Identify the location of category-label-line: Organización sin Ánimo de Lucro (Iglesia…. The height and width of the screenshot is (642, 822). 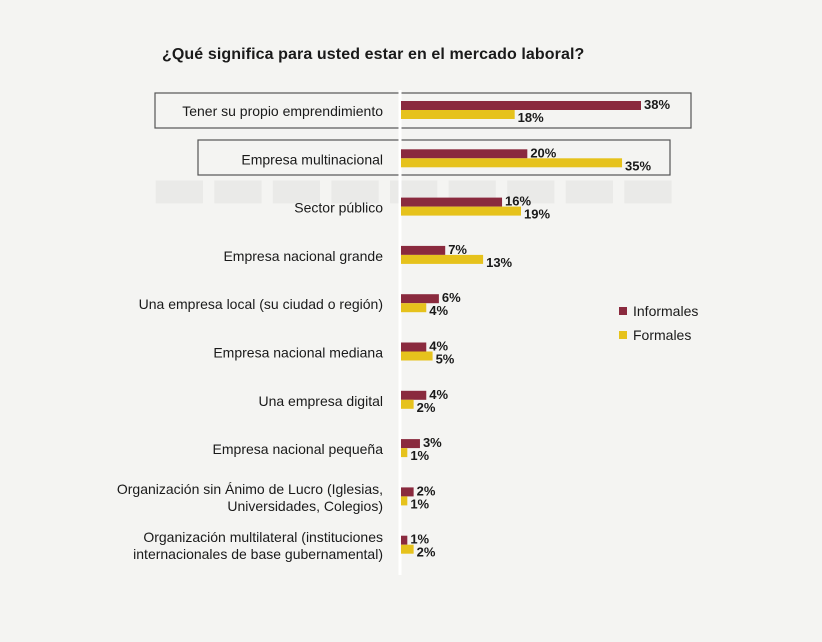
(250, 489).